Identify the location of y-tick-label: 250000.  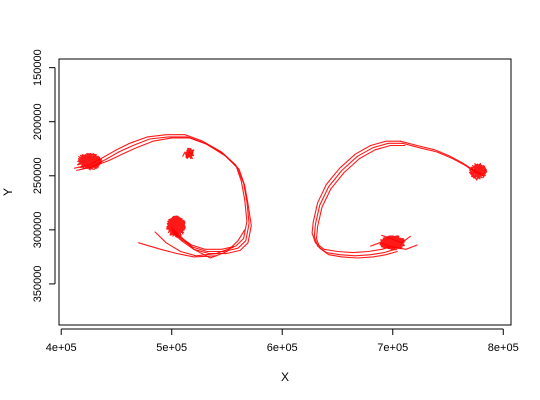
(38, 175).